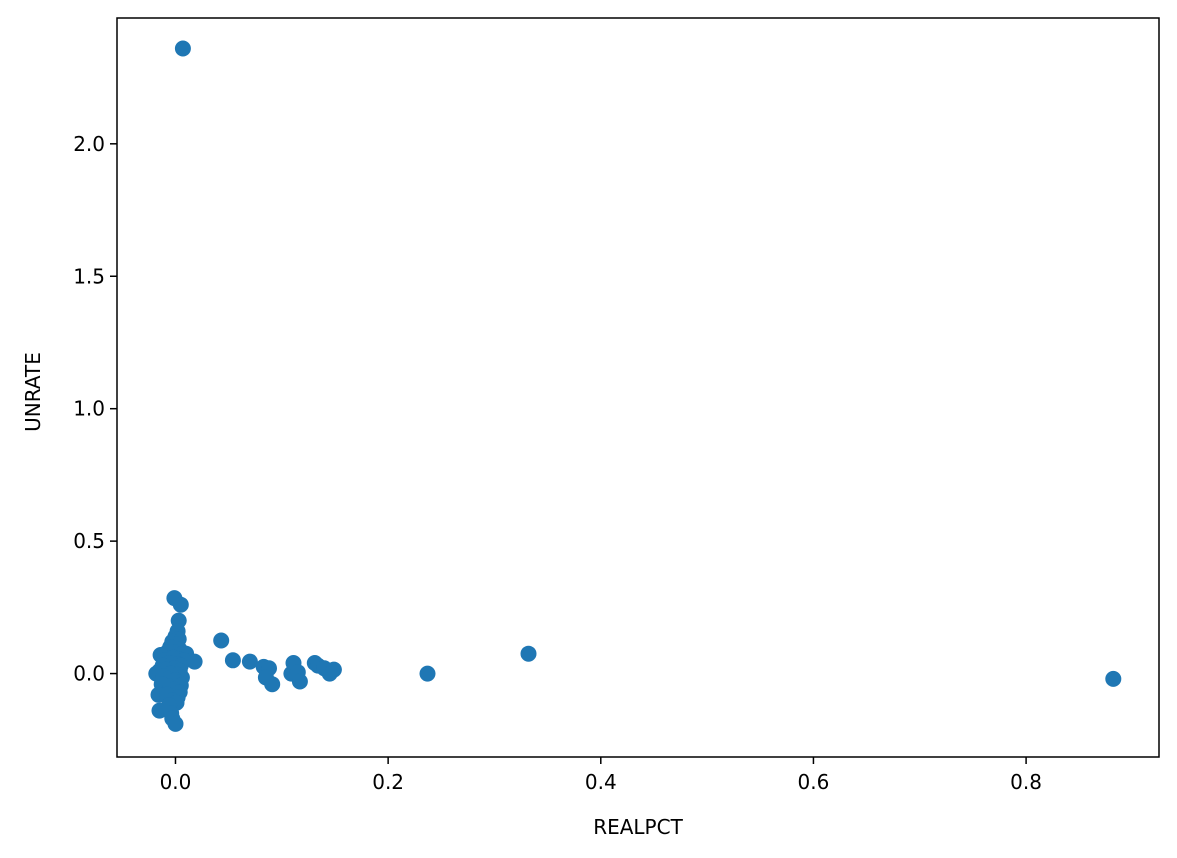 Image resolution: width=1177 pixels, height=858 pixels. Describe the element at coordinates (33, 392) in the screenshot. I see `y-axis-label: UNRATE` at that location.